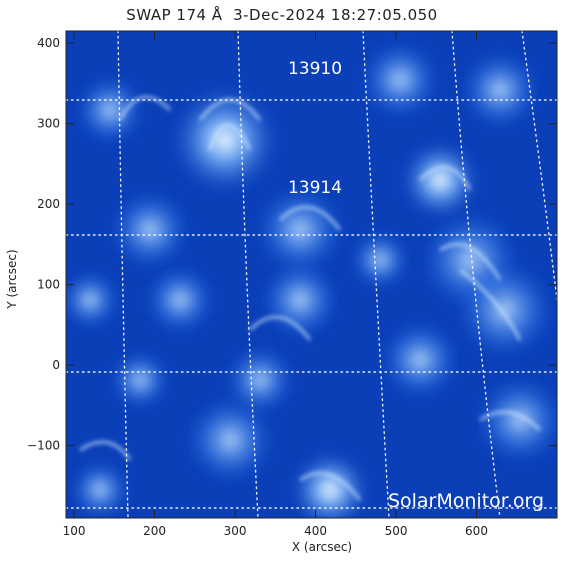 Image resolution: width=564 pixels, height=564 pixels. I want to click on x-tick-label: 100, so click(74, 531).